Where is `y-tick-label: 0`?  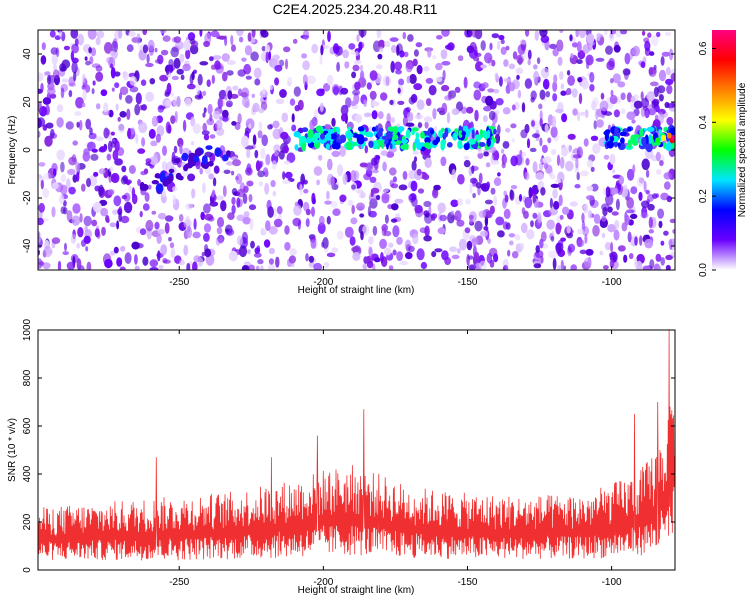 y-tick-label: 0 is located at coordinates (27, 570).